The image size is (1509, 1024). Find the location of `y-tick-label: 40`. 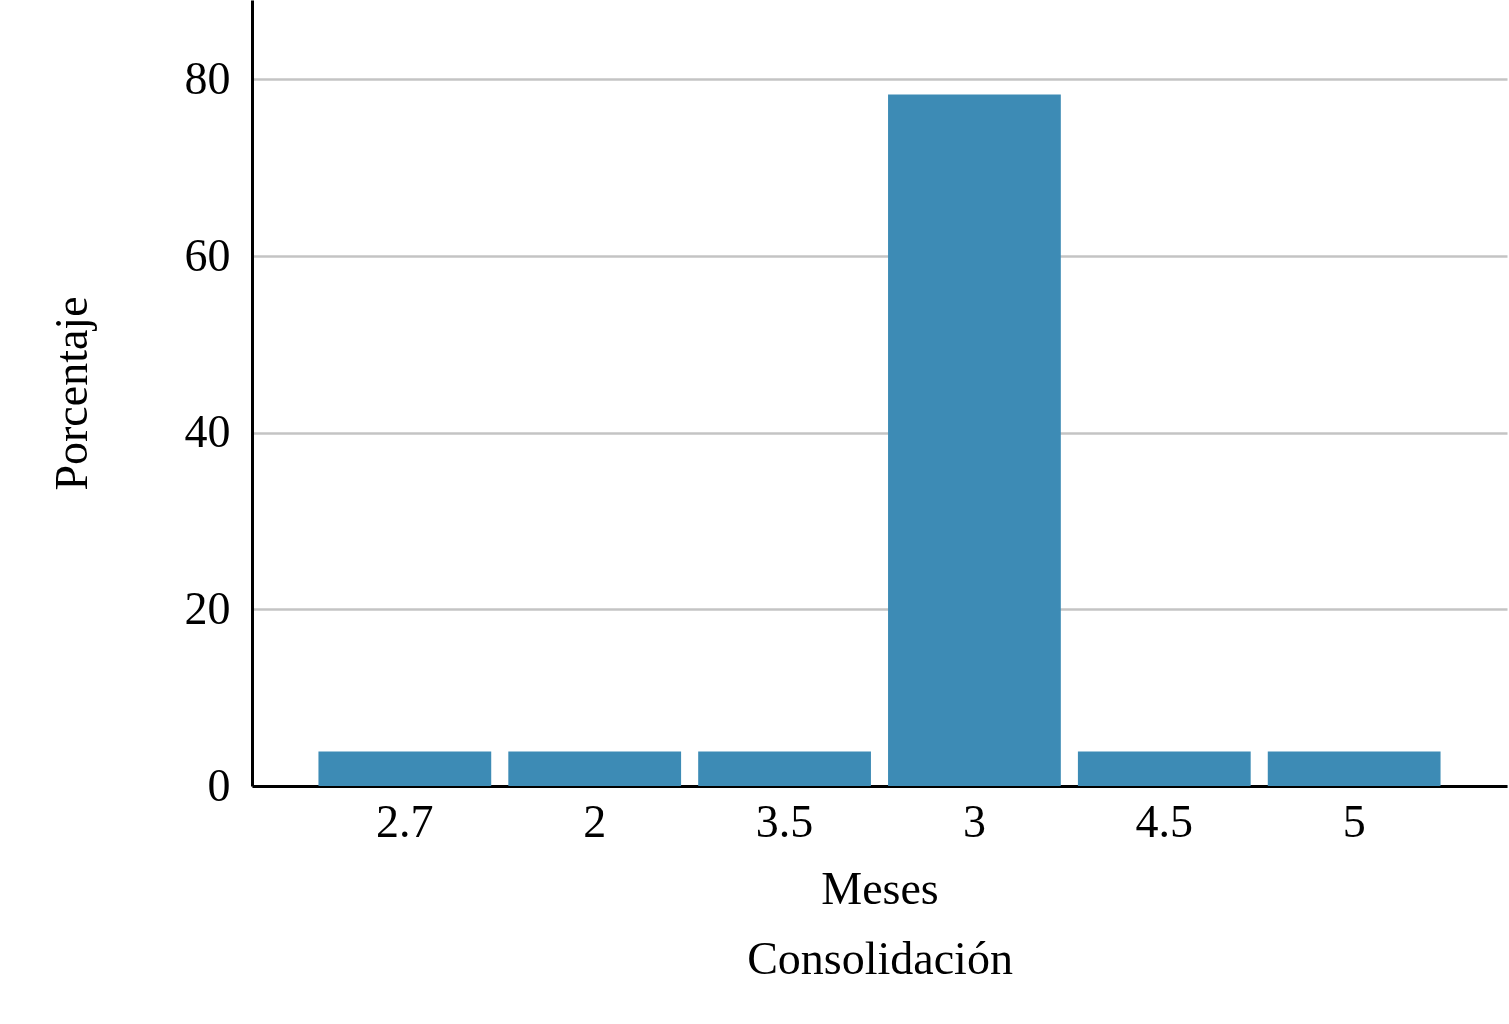

y-tick-label: 40 is located at coordinates (207, 432).